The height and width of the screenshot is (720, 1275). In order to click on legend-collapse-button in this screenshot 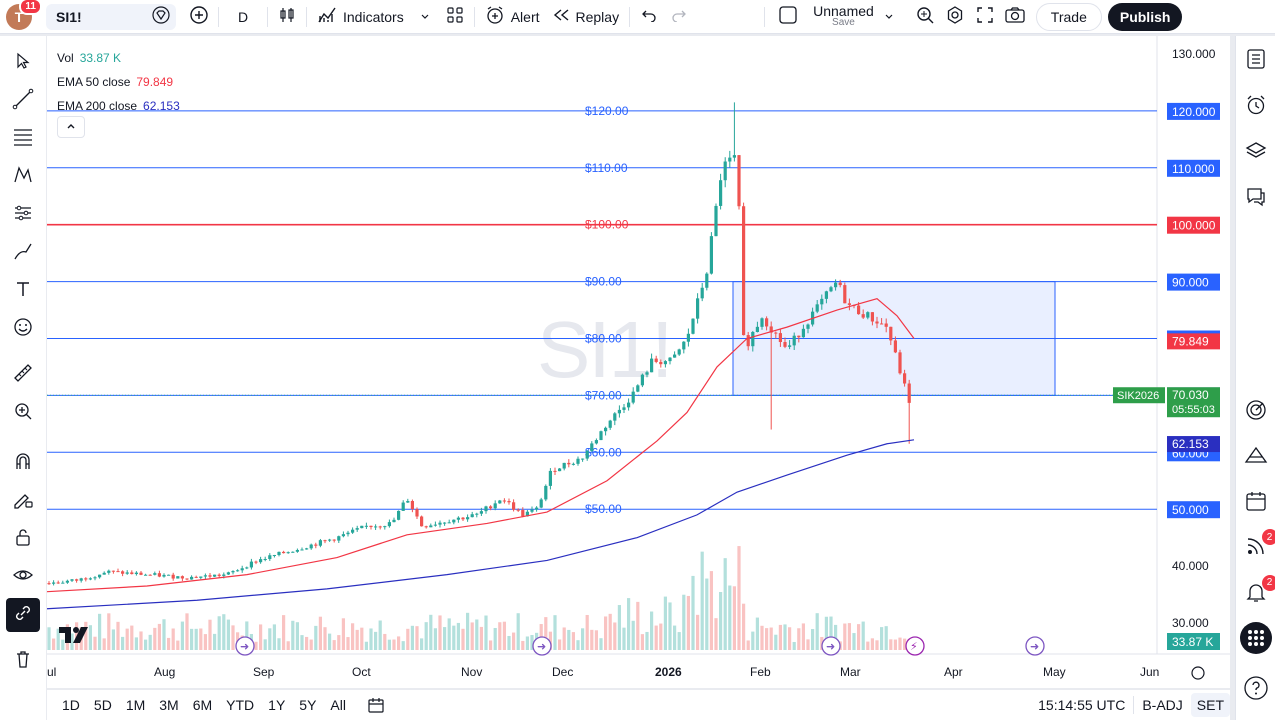, I will do `click(71, 127)`.